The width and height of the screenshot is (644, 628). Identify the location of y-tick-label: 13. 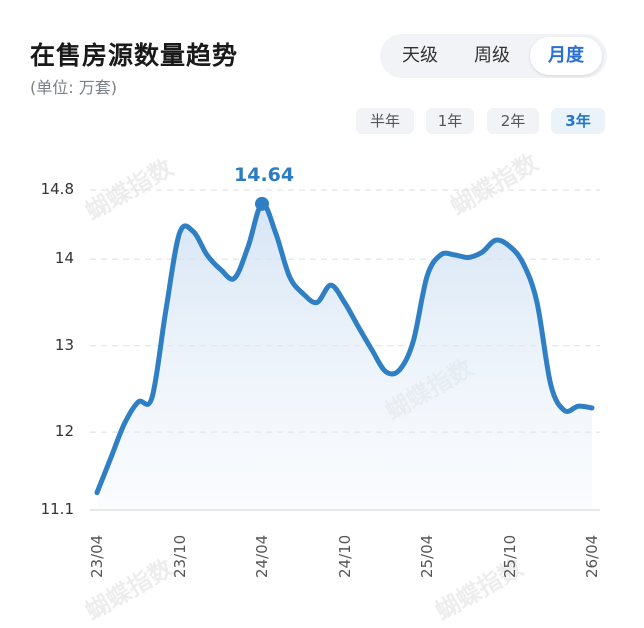
(64, 344).